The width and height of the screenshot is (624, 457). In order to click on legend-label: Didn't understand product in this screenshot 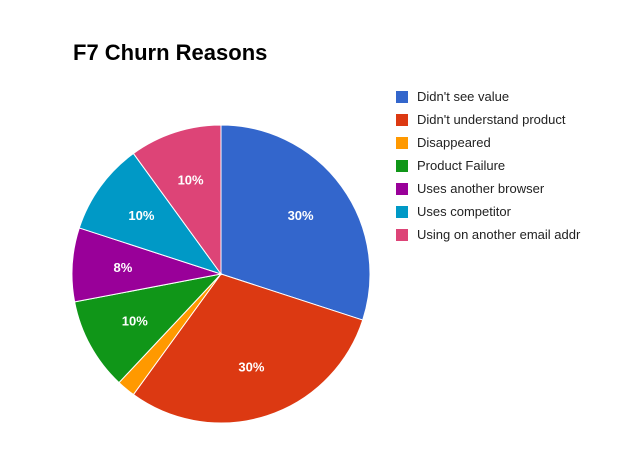, I will do `click(491, 119)`.